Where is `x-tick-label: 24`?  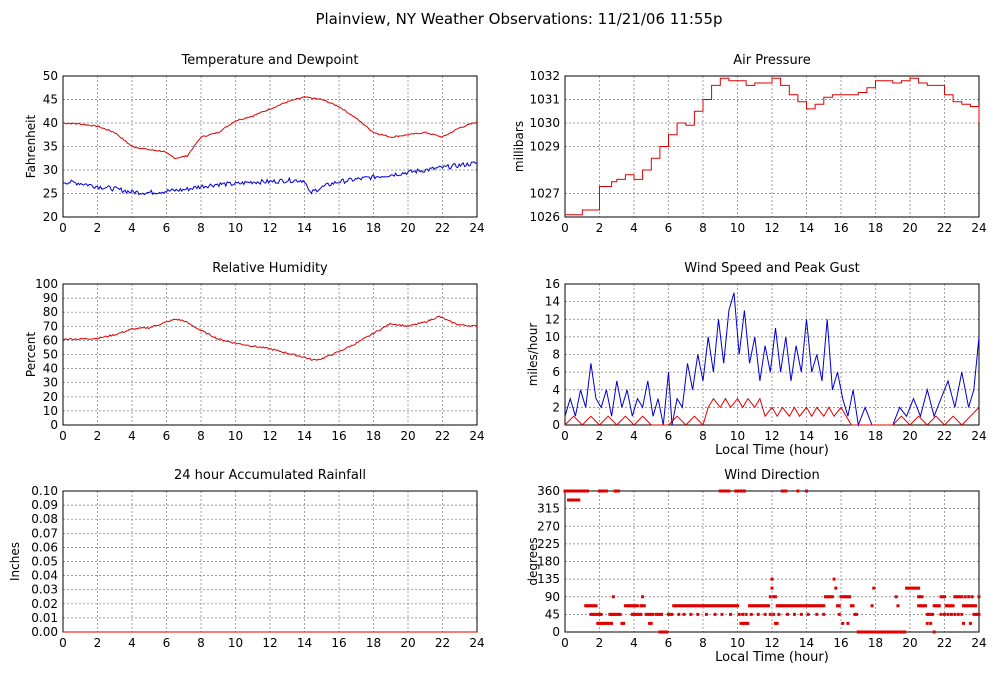 x-tick-label: 24 is located at coordinates (476, 436).